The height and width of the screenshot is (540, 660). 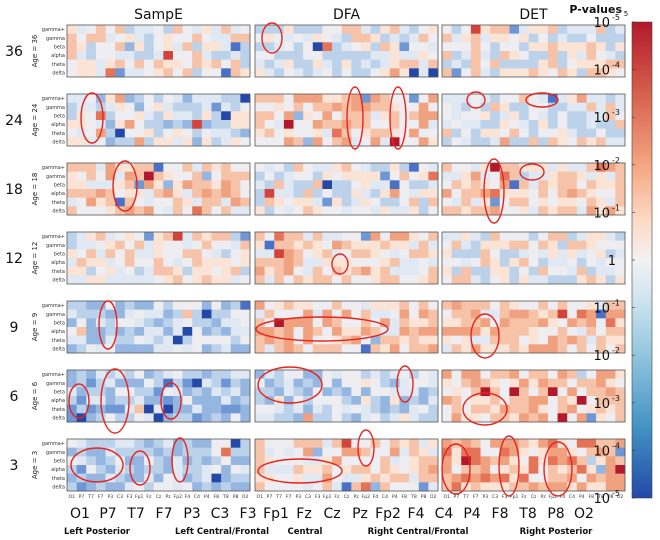 I want to click on channel-label: Pz, so click(x=360, y=514).